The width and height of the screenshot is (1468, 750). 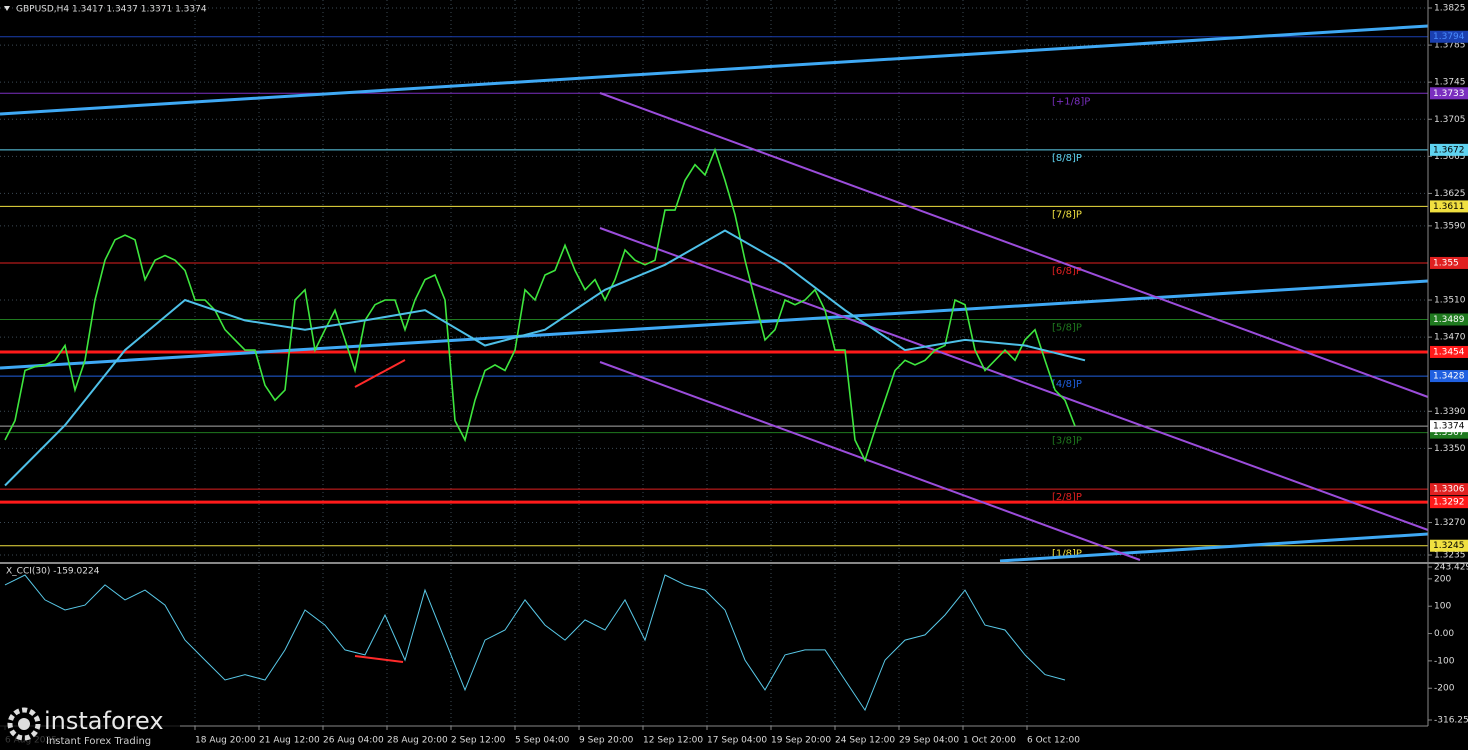 What do you see at coordinates (1450, 412) in the screenshot?
I see `y-tick-label: 1.3390` at bounding box center [1450, 412].